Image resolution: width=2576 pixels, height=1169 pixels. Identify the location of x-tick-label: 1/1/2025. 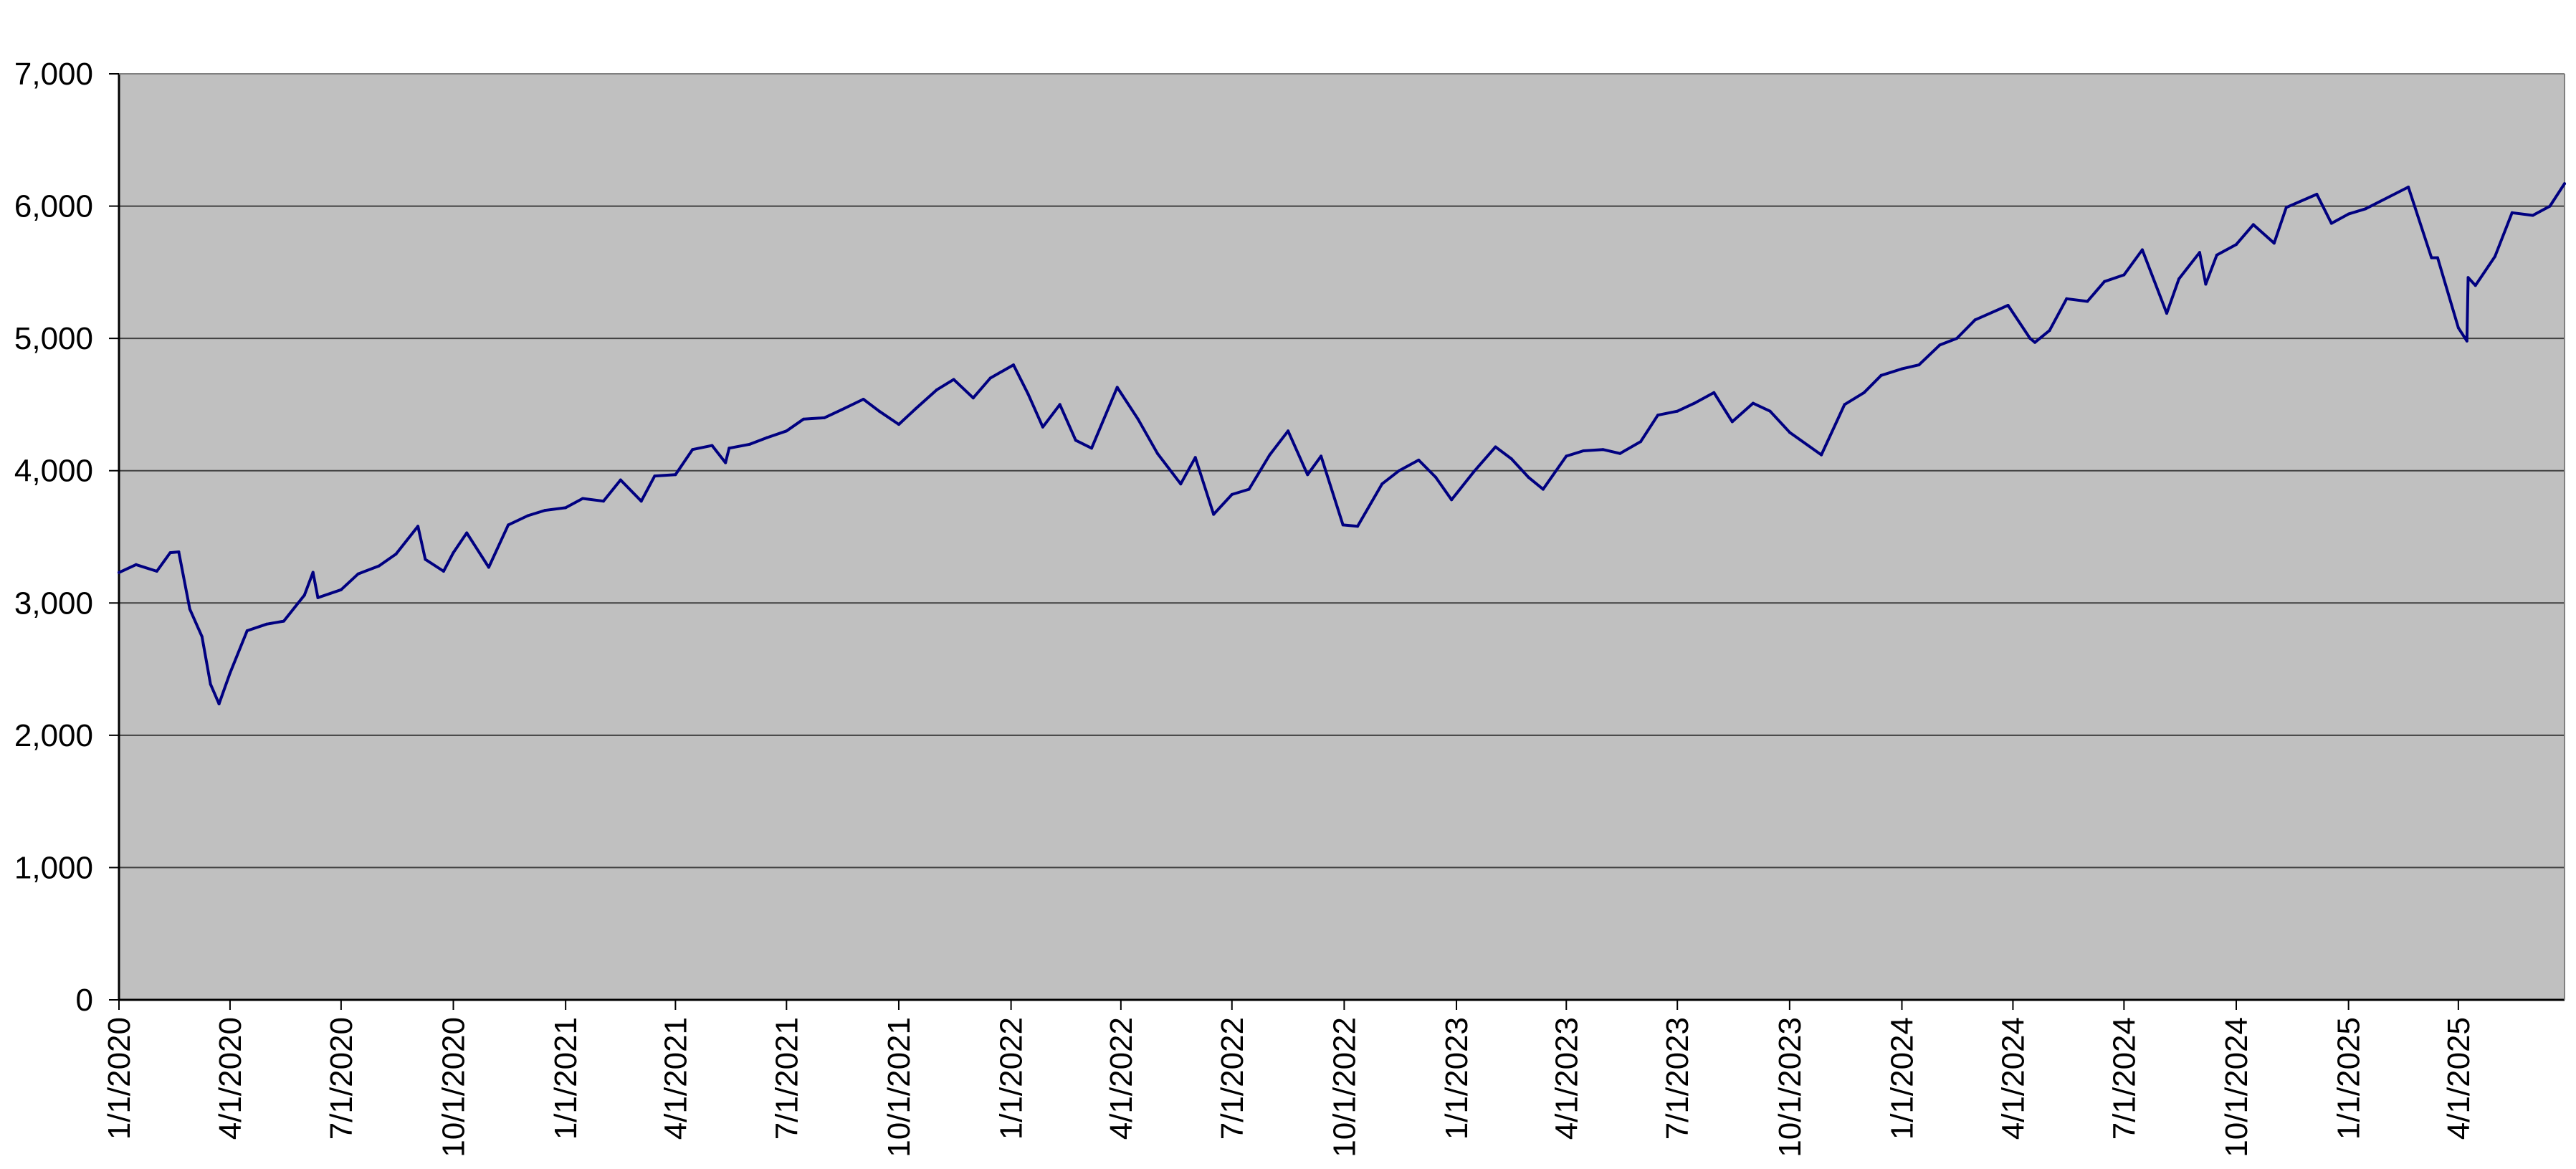
(2349, 1078).